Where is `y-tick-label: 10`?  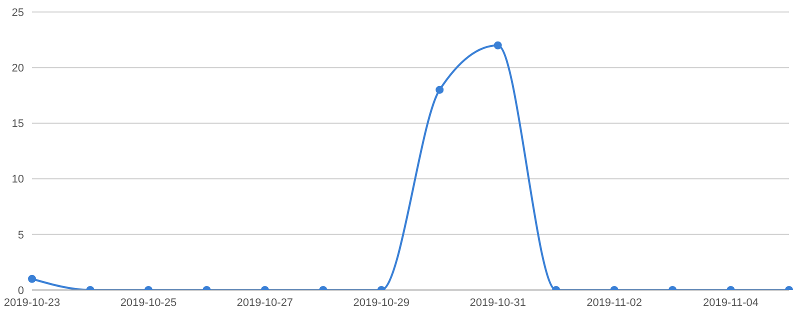 y-tick-label: 10 is located at coordinates (18, 180).